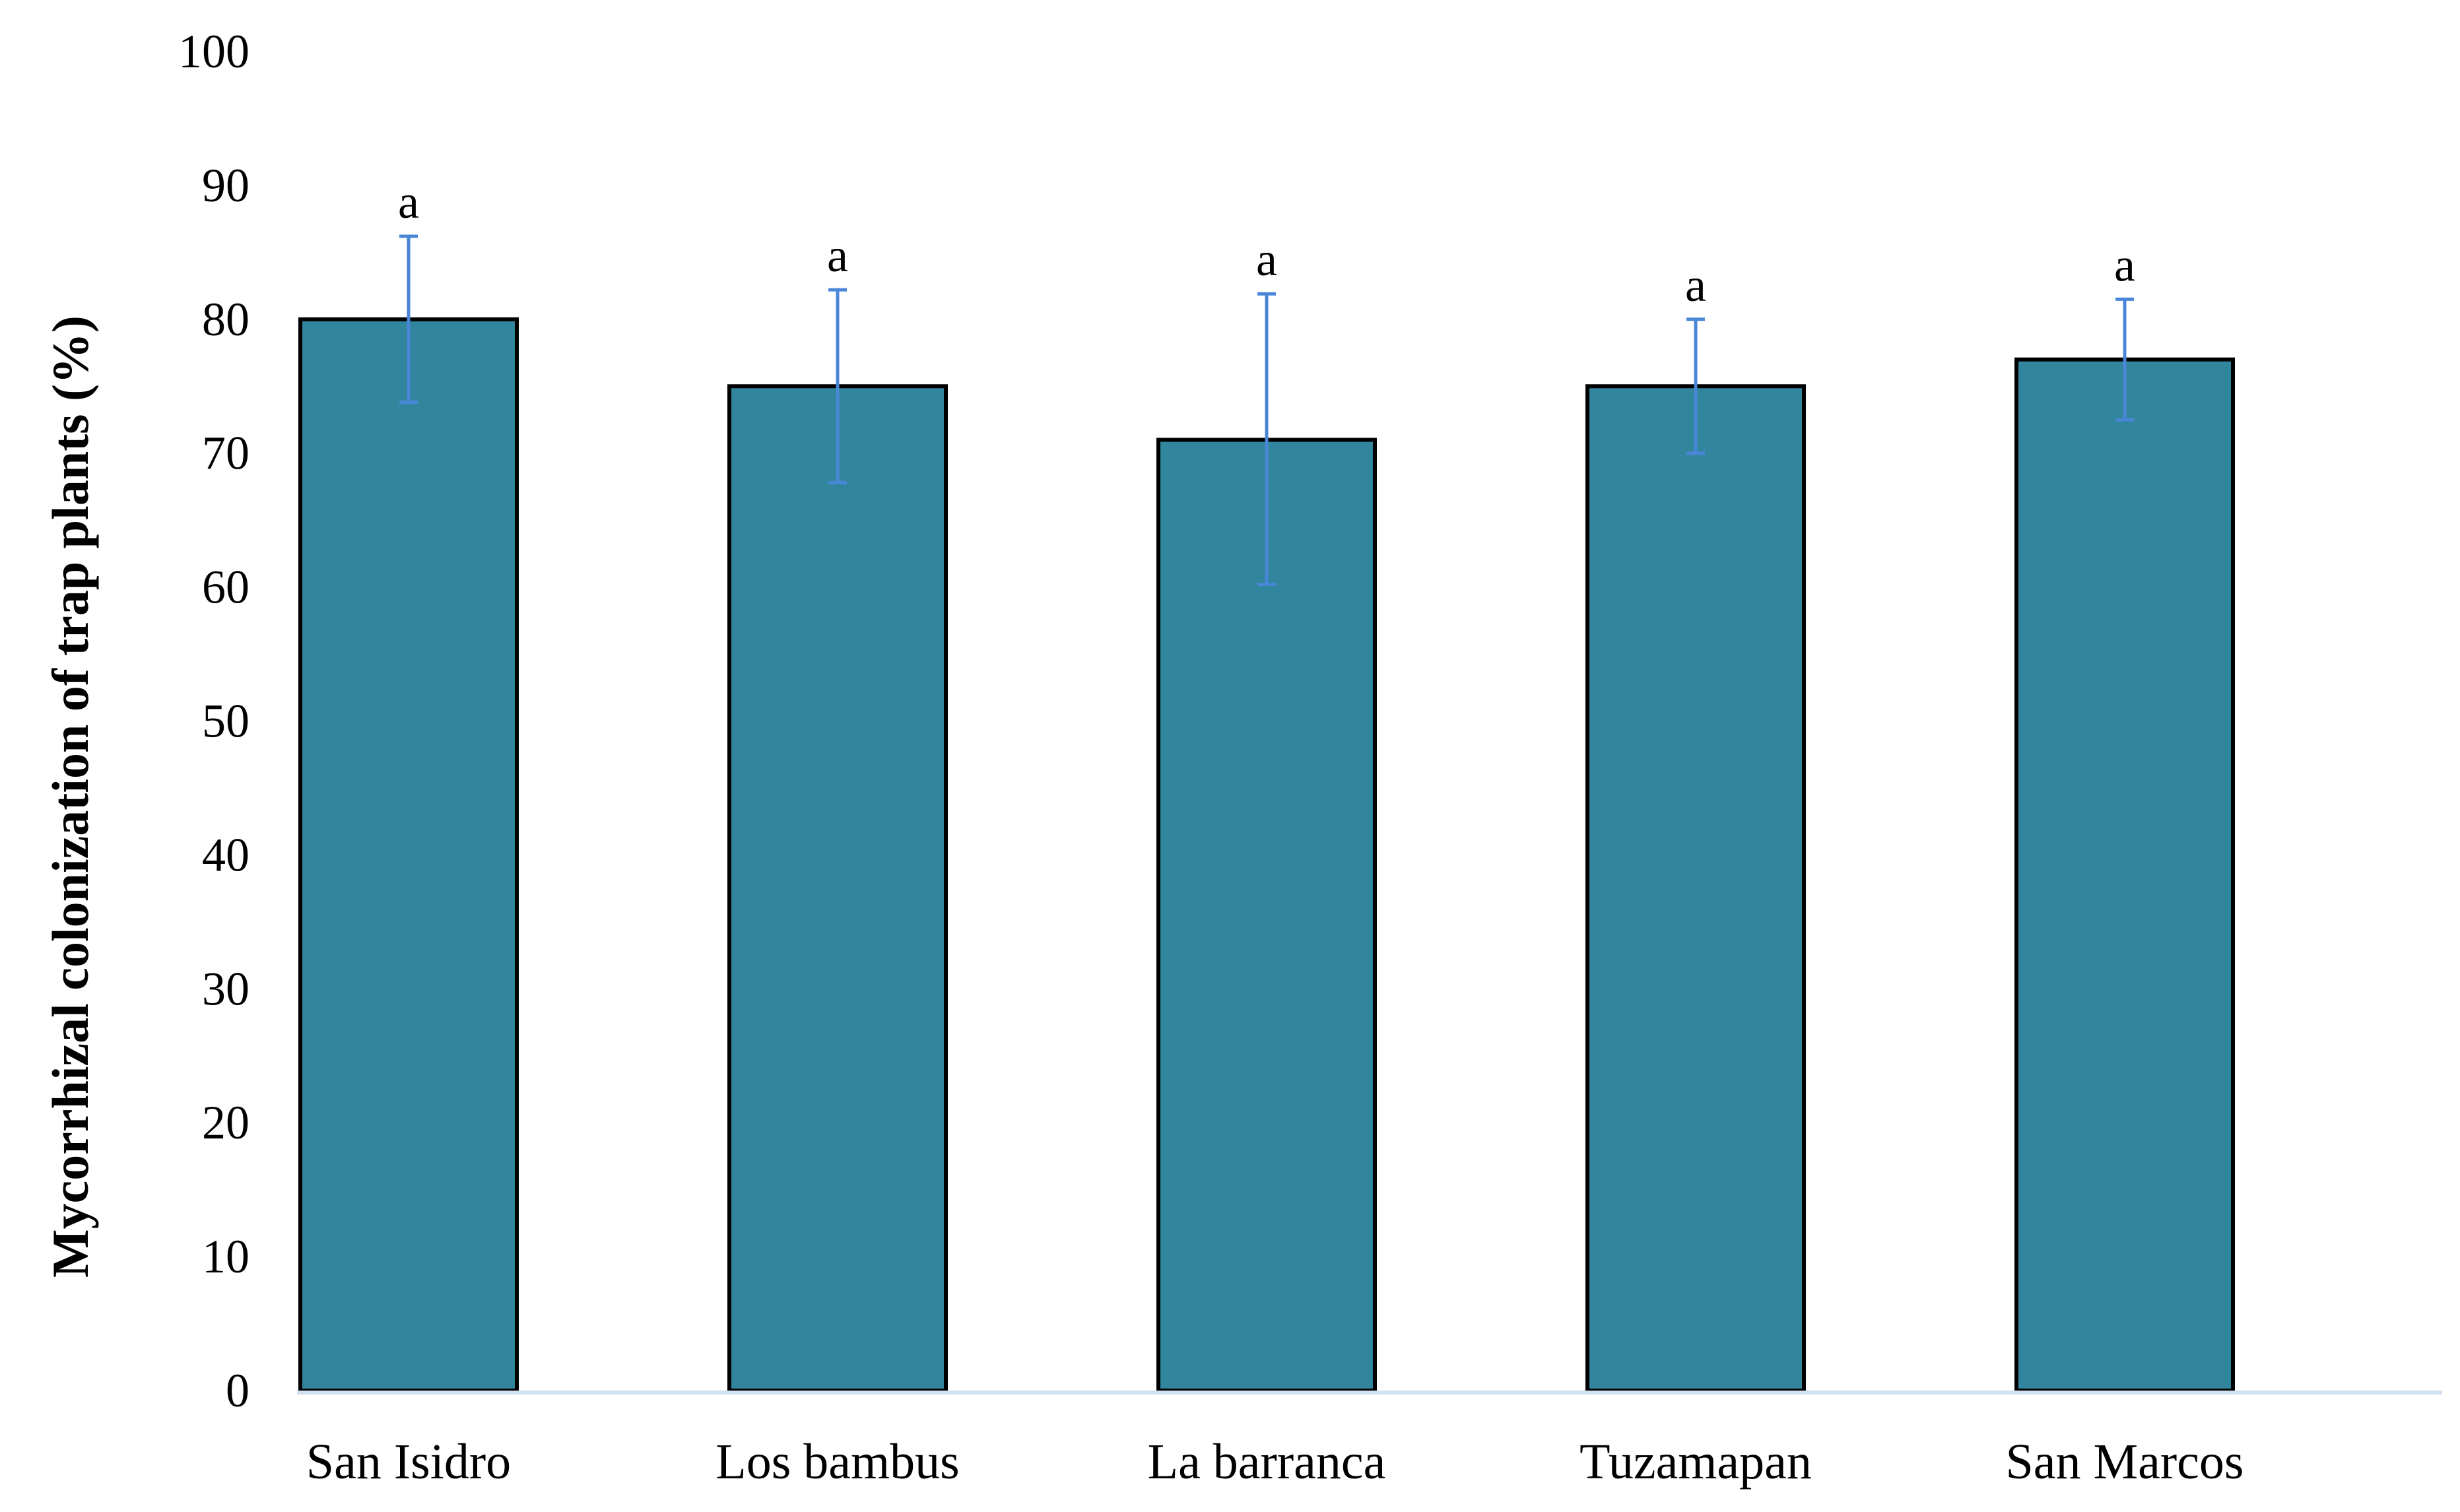 Image resolution: width=2460 pixels, height=1512 pixels. I want to click on y-axis-ticks: 0 10 20 30 40 50 60 70 80 90 100, so click(214, 721).